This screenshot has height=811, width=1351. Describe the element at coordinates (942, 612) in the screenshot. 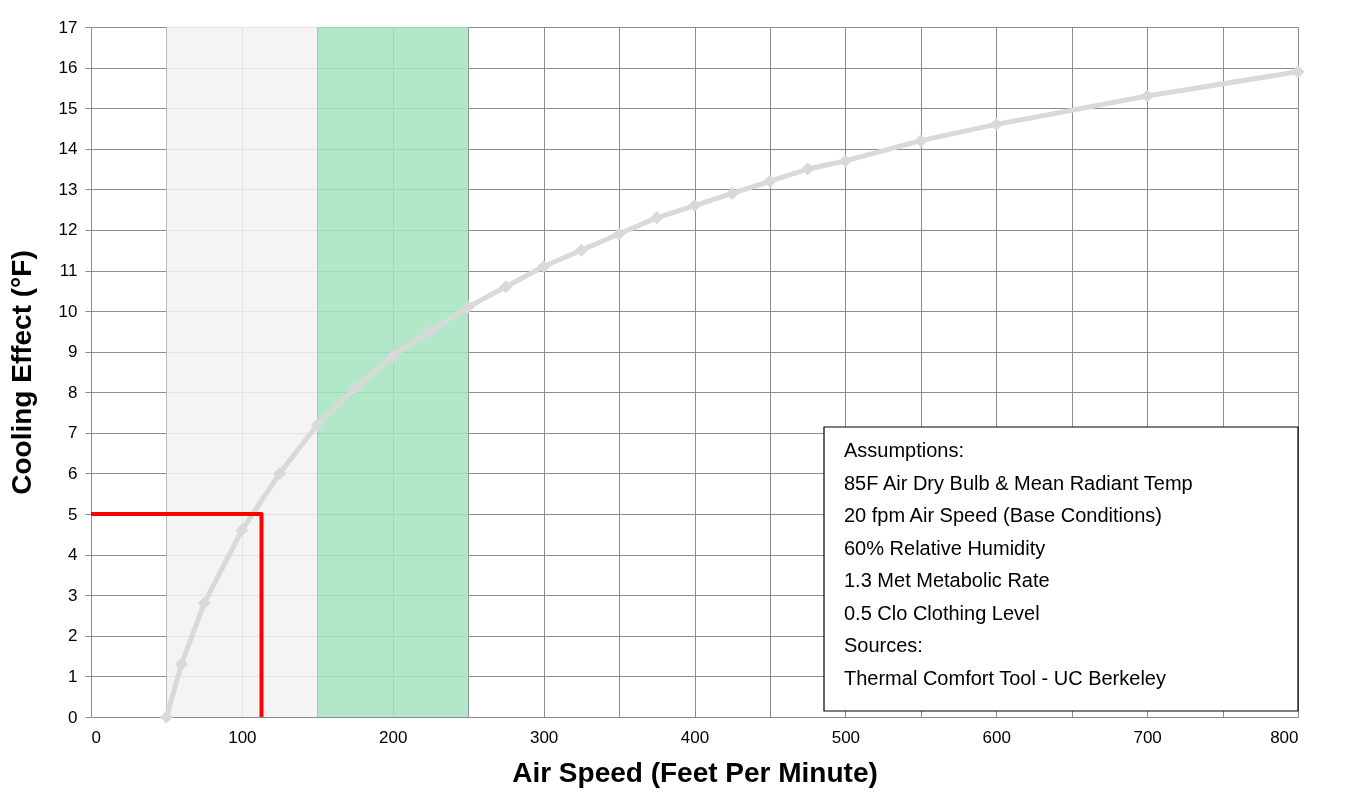

I see `annotation: 0.5 Clo Clothing Level` at that location.